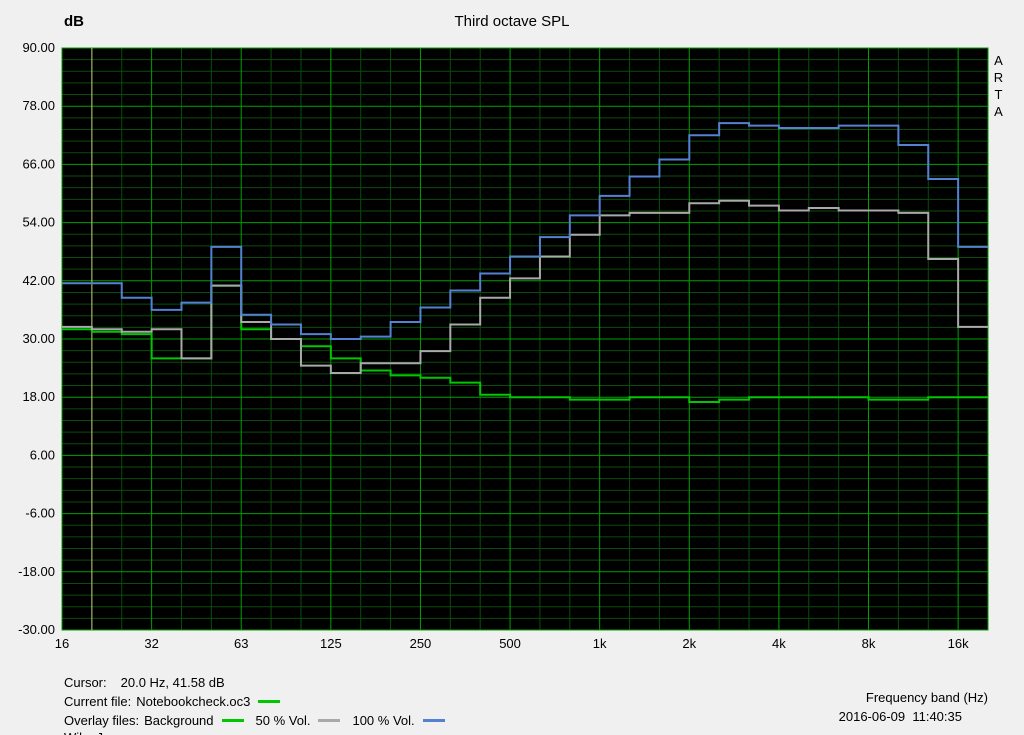 This screenshot has width=1024, height=735. I want to click on y-tick-label: 90.00, so click(38, 47).